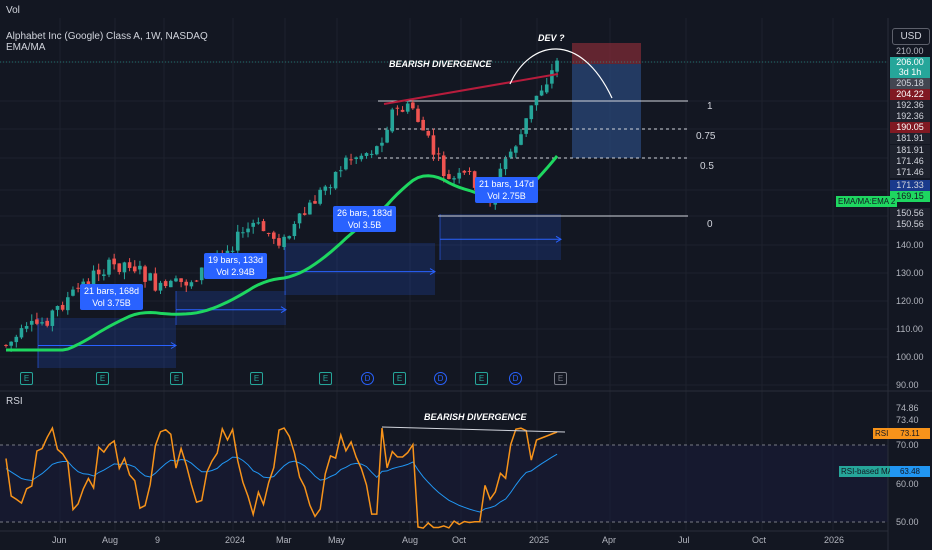 The height and width of the screenshot is (550, 932). Describe the element at coordinates (551, 38) in the screenshot. I see `dev-note: DEV ?` at that location.